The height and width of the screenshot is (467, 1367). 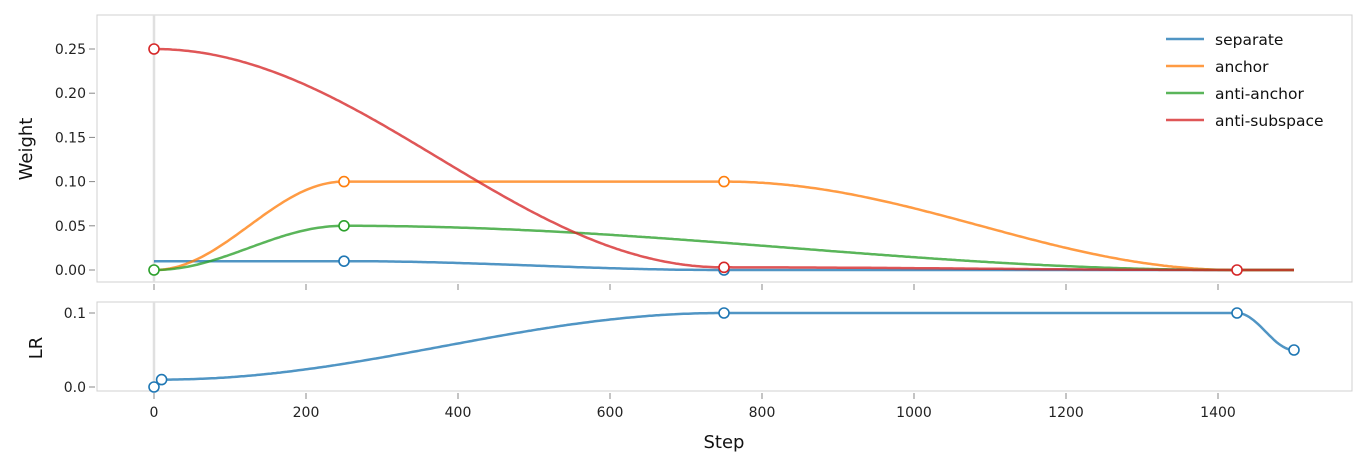 I want to click on x-tick-label: 1000, so click(x=914, y=413).